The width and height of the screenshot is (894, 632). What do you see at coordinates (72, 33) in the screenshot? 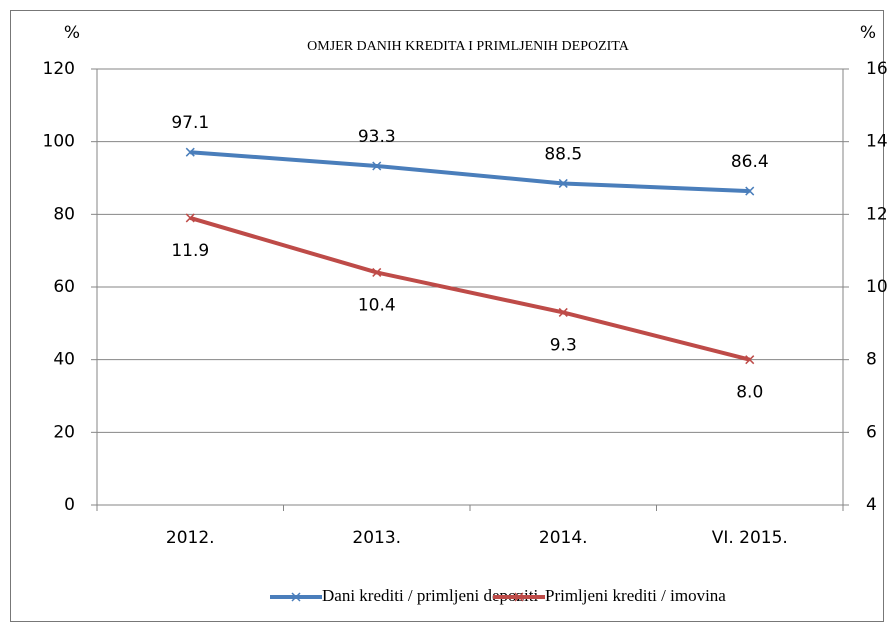
I see `y-axis-label: %` at bounding box center [72, 33].